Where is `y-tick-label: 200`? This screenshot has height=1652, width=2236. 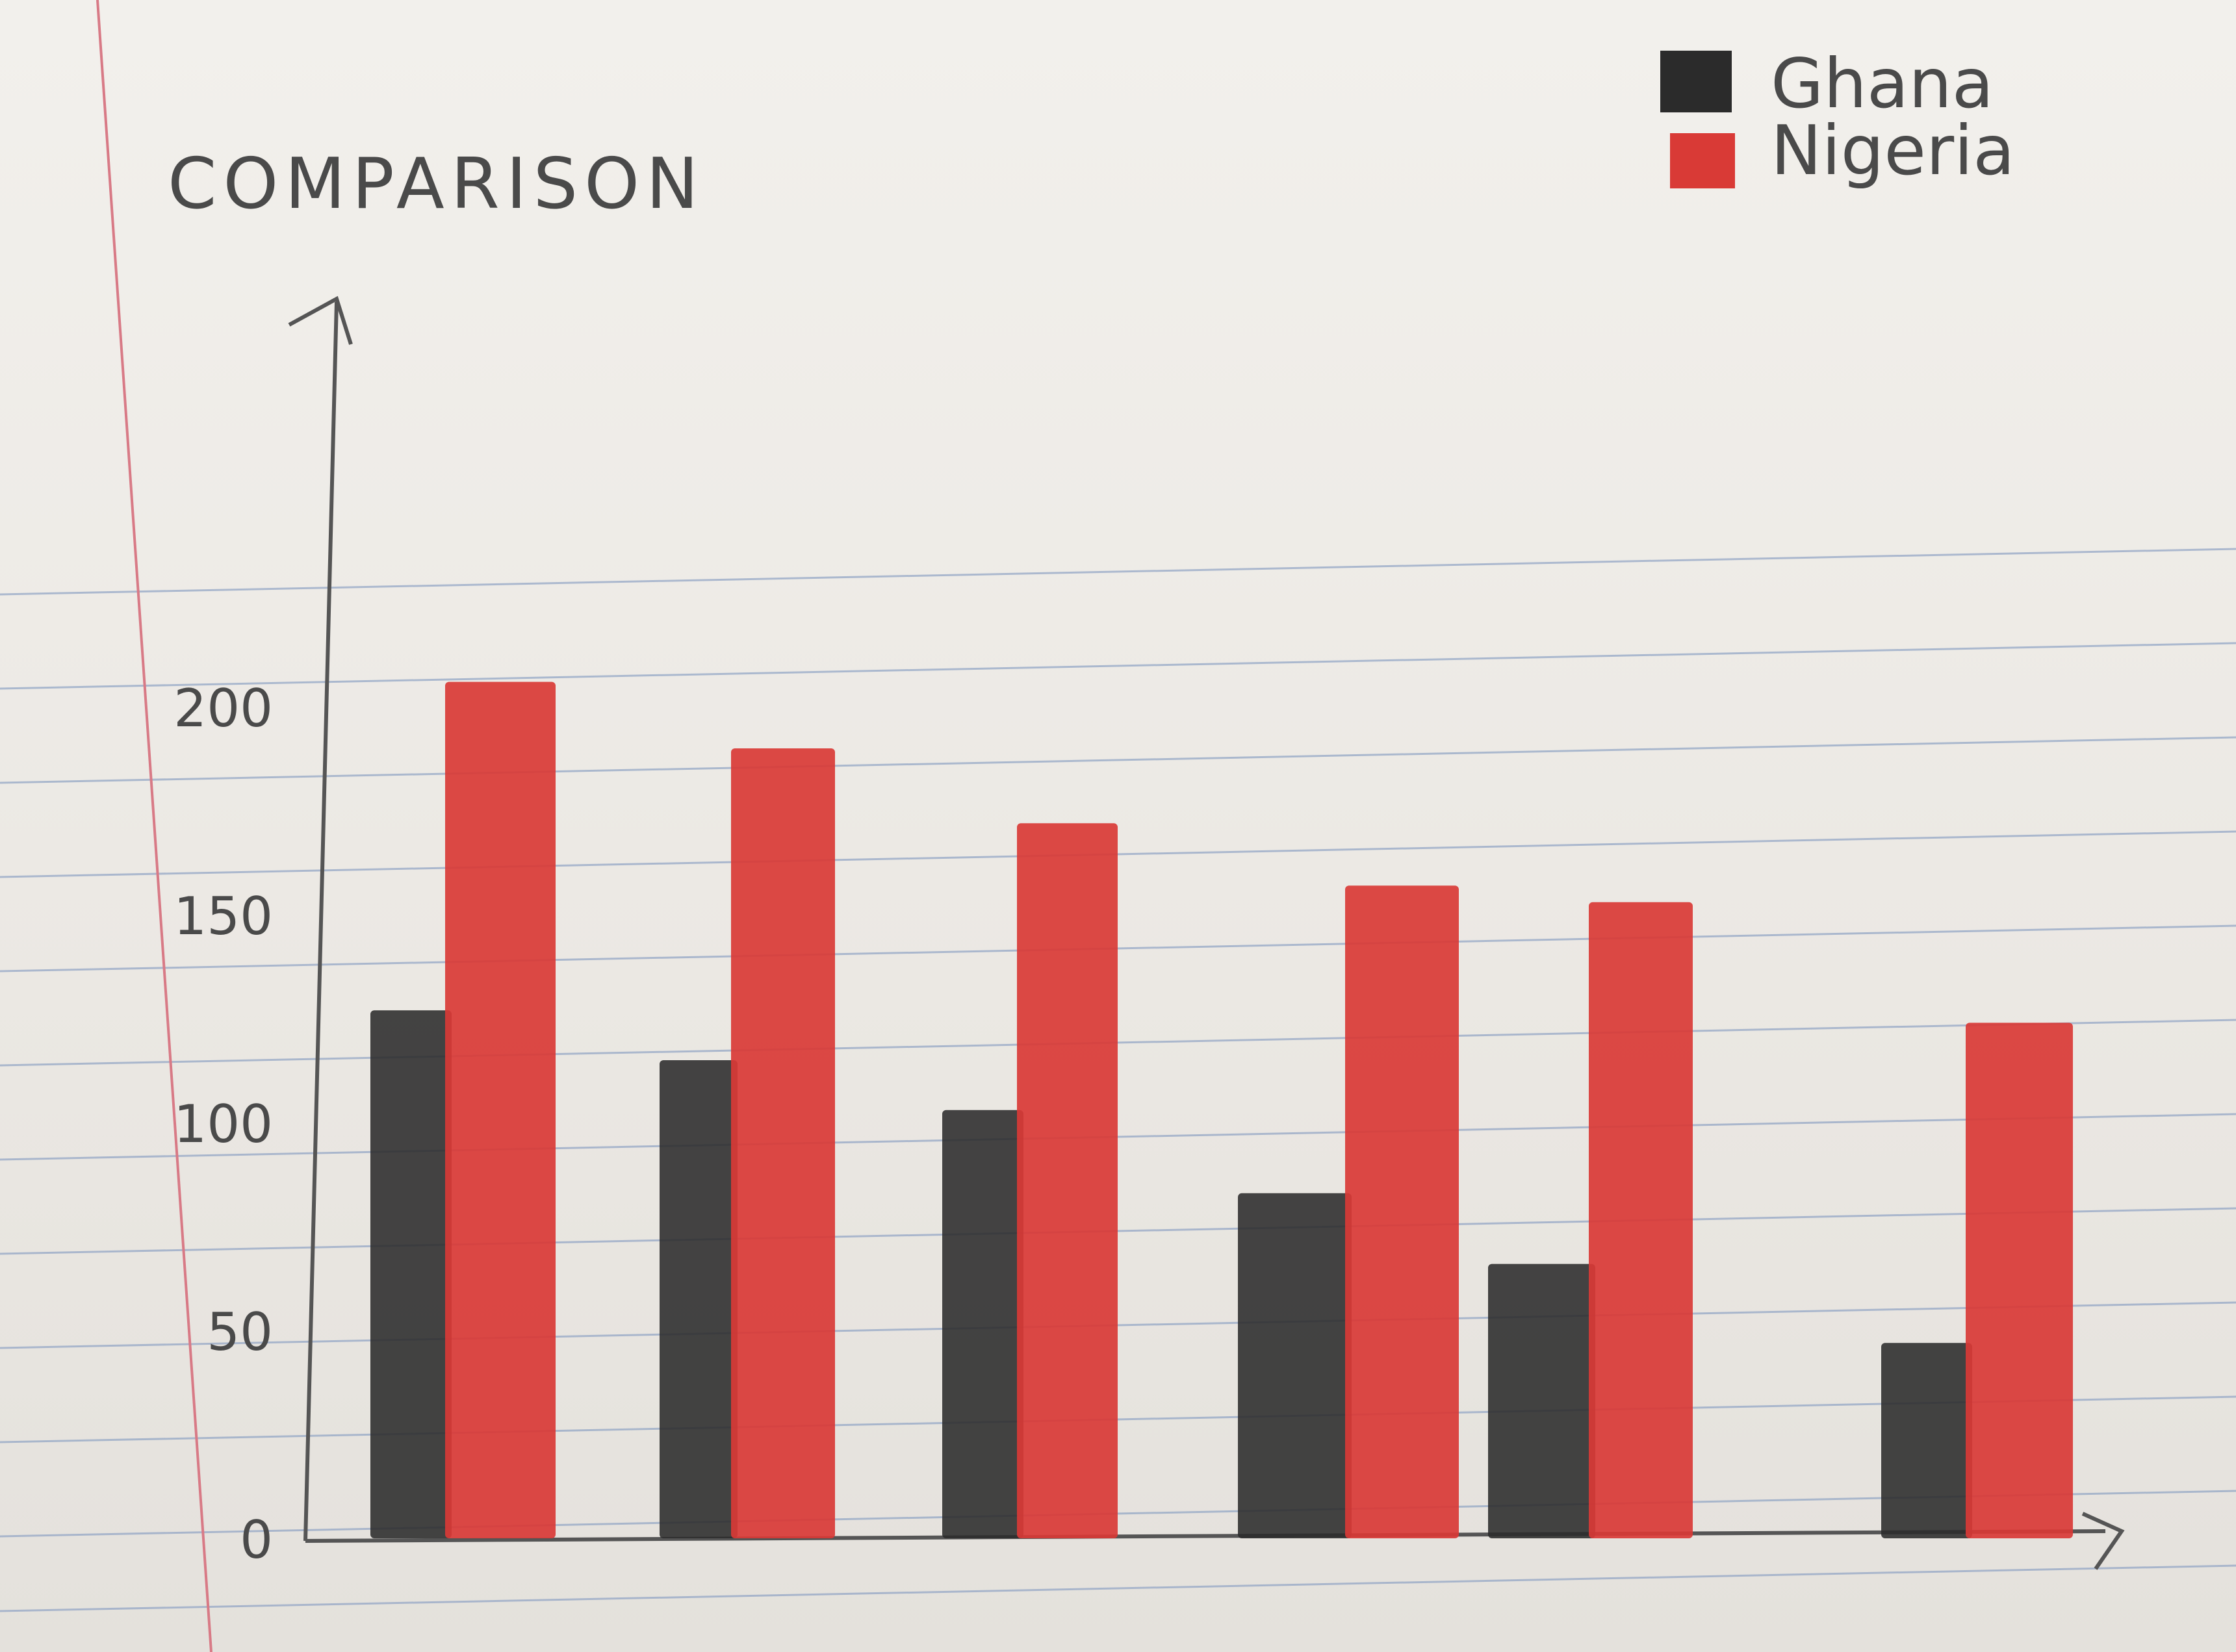 y-tick-label: 200 is located at coordinates (223, 709).